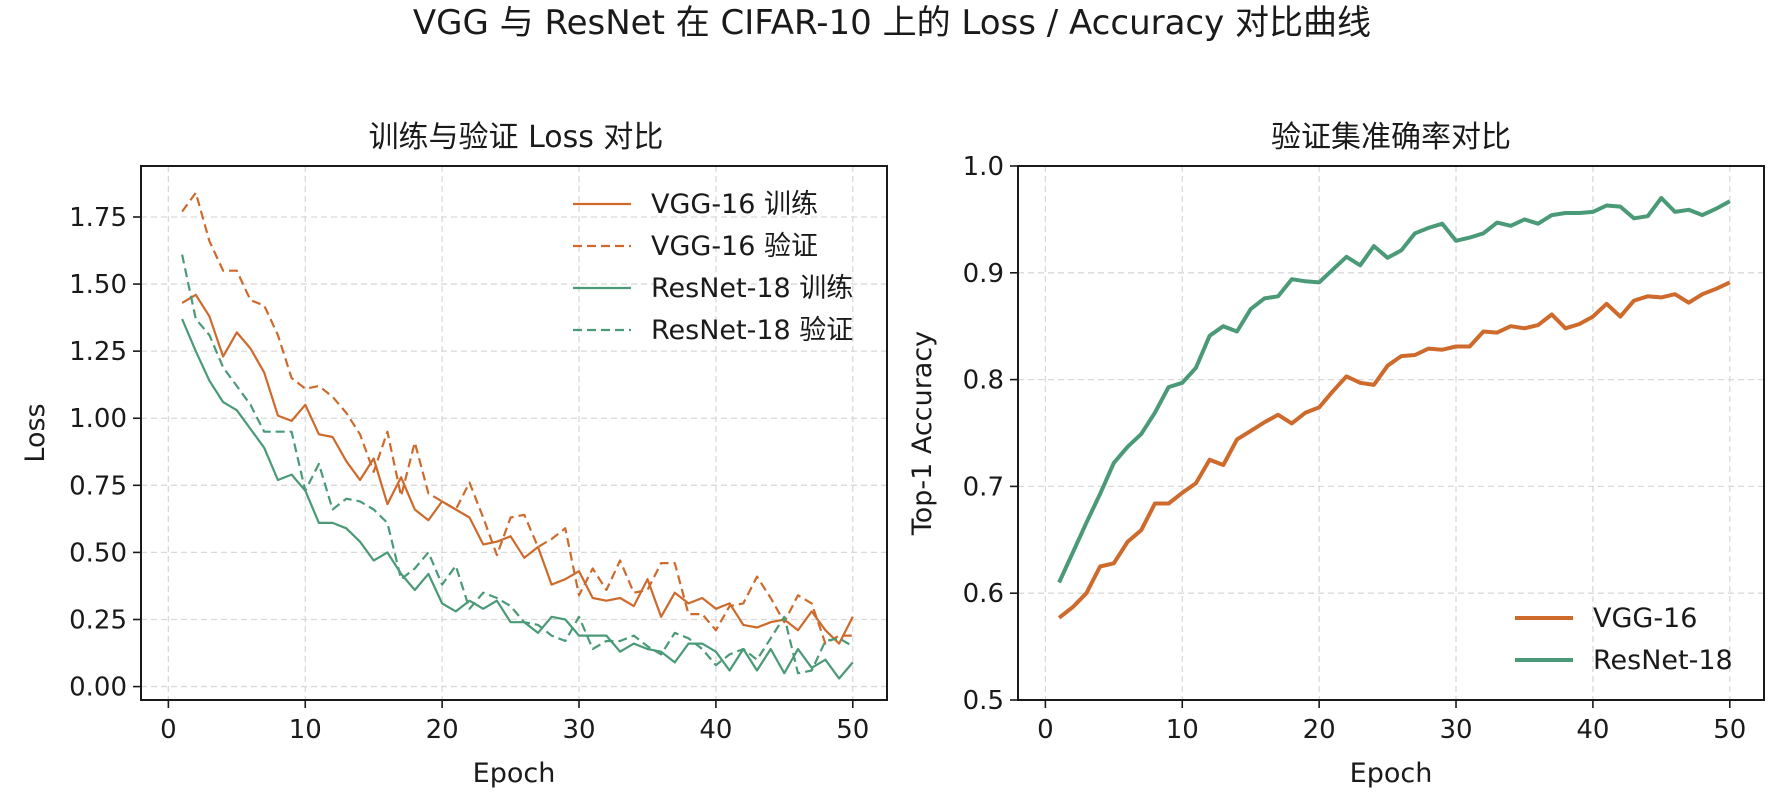 This screenshot has width=1784, height=800. Describe the element at coordinates (305, 730) in the screenshot. I see `loss-xtick-label: 10` at that location.